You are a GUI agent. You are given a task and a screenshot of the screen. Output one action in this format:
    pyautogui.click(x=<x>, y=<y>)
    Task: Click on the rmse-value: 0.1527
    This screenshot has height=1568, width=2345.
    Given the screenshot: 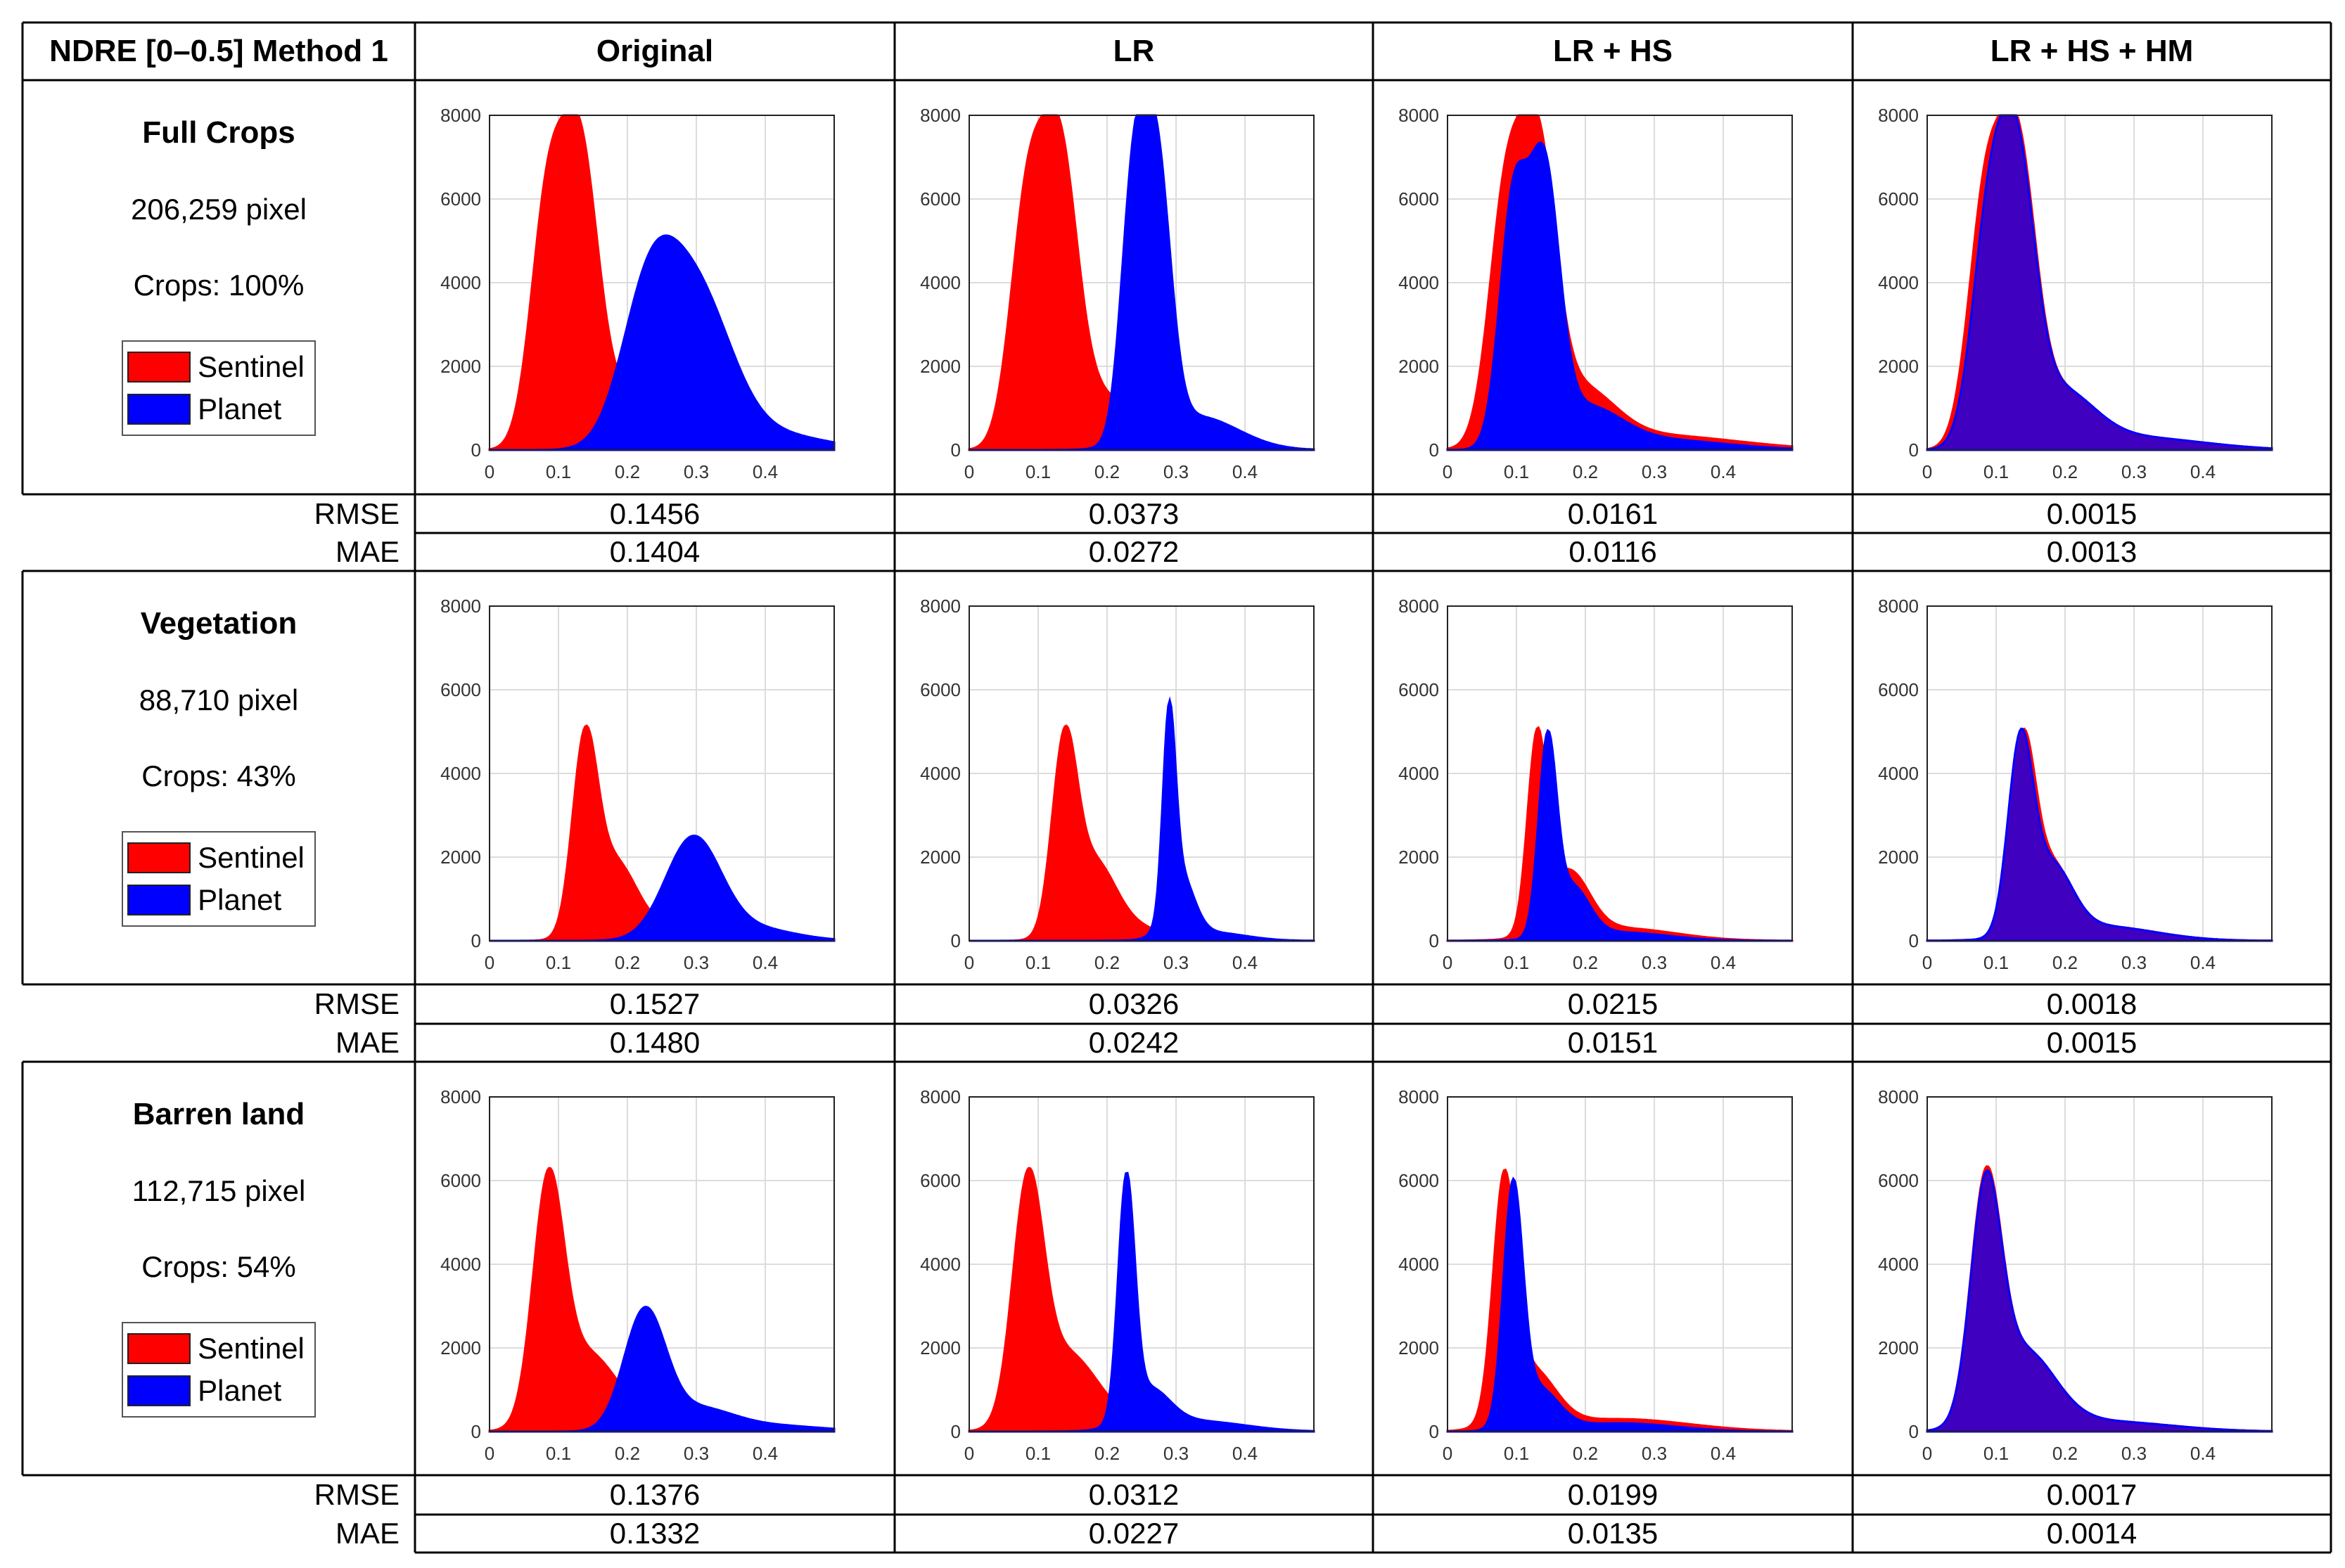 What is the action you would take?
    pyautogui.click(x=655, y=1003)
    